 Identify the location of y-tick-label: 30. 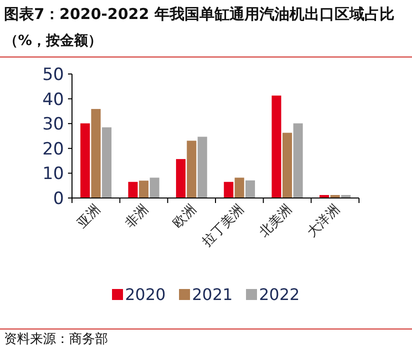
(53, 124).